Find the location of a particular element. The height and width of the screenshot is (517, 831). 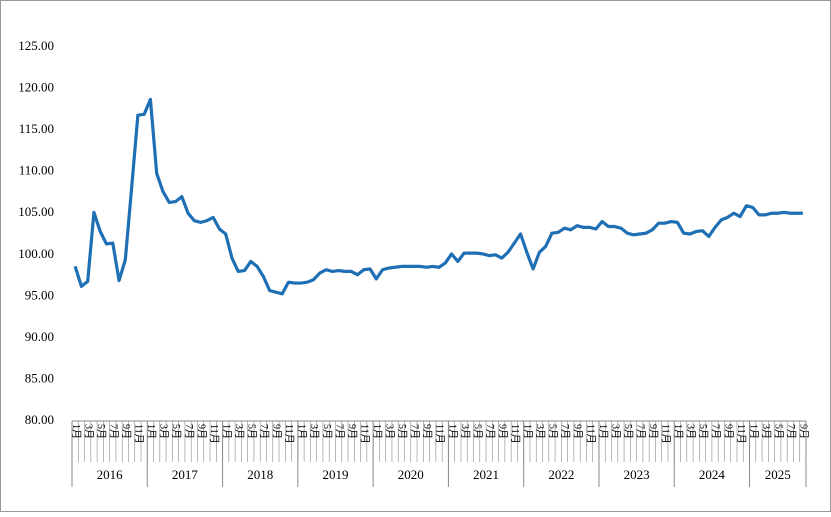

group-label: 2024 is located at coordinates (712, 474).